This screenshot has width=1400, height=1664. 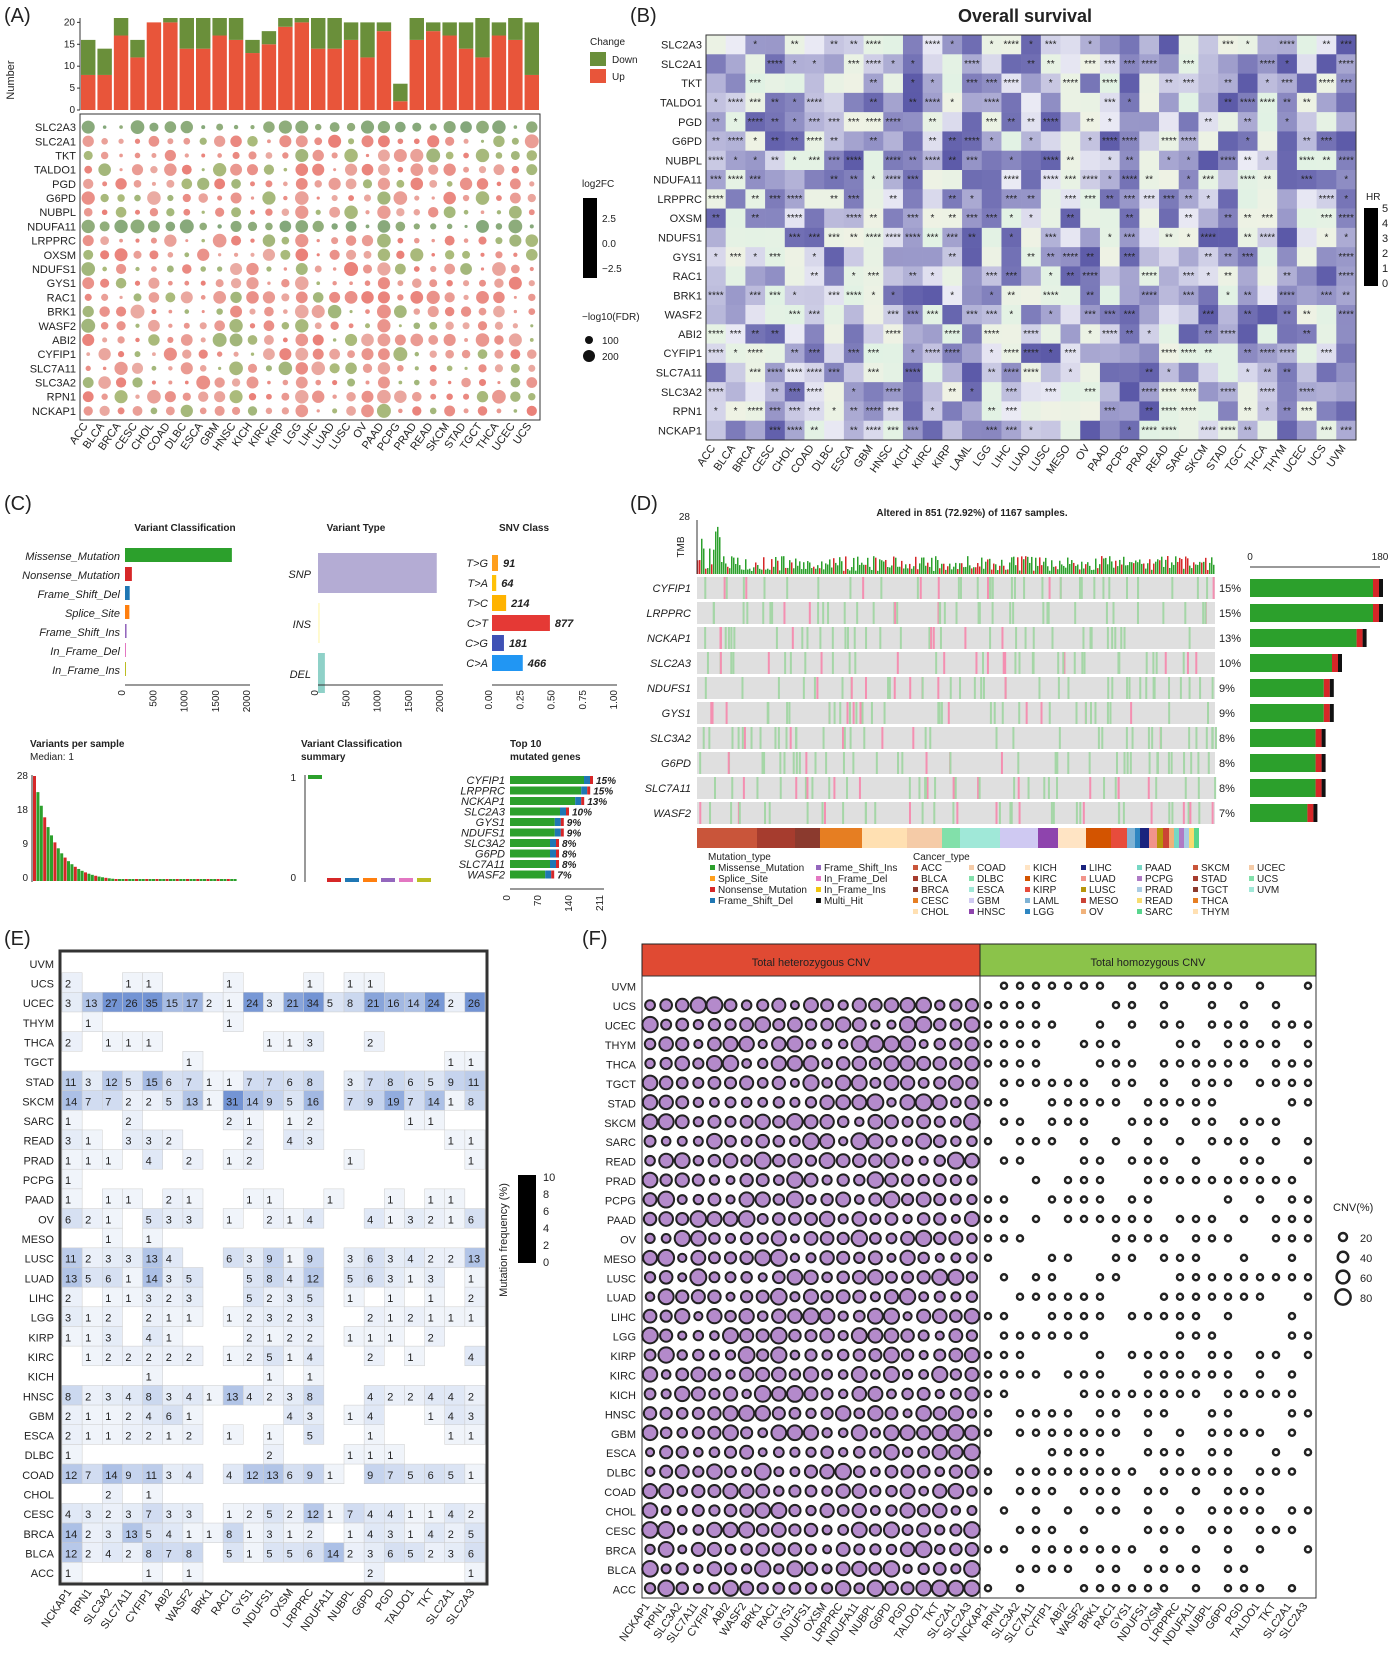 What do you see at coordinates (727, 838) in the screenshot?
I see `cancer-strip` at bounding box center [727, 838].